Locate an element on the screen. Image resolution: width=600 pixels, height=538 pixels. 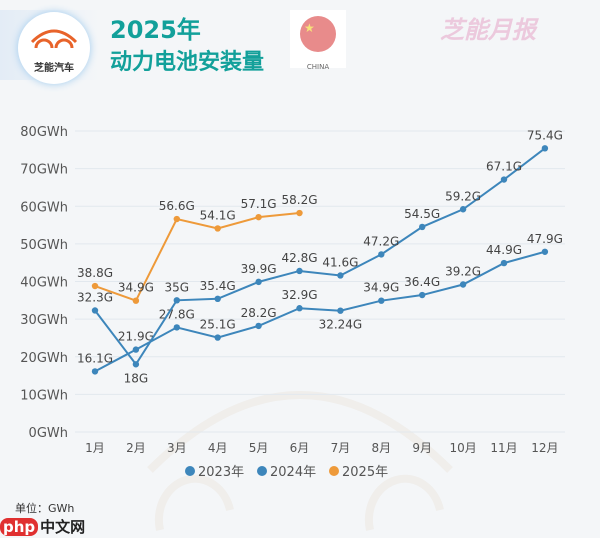
y-tick-label: 30GWh is located at coordinates (44, 320).